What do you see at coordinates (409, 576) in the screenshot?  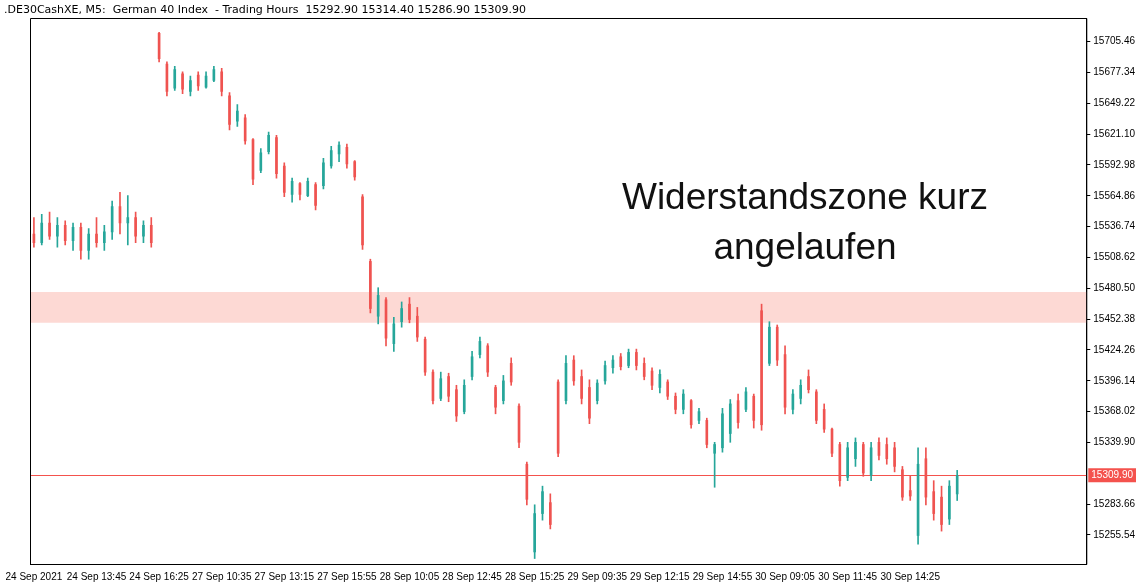 I see `x-tick-label: 28 Sep 10:05` at bounding box center [409, 576].